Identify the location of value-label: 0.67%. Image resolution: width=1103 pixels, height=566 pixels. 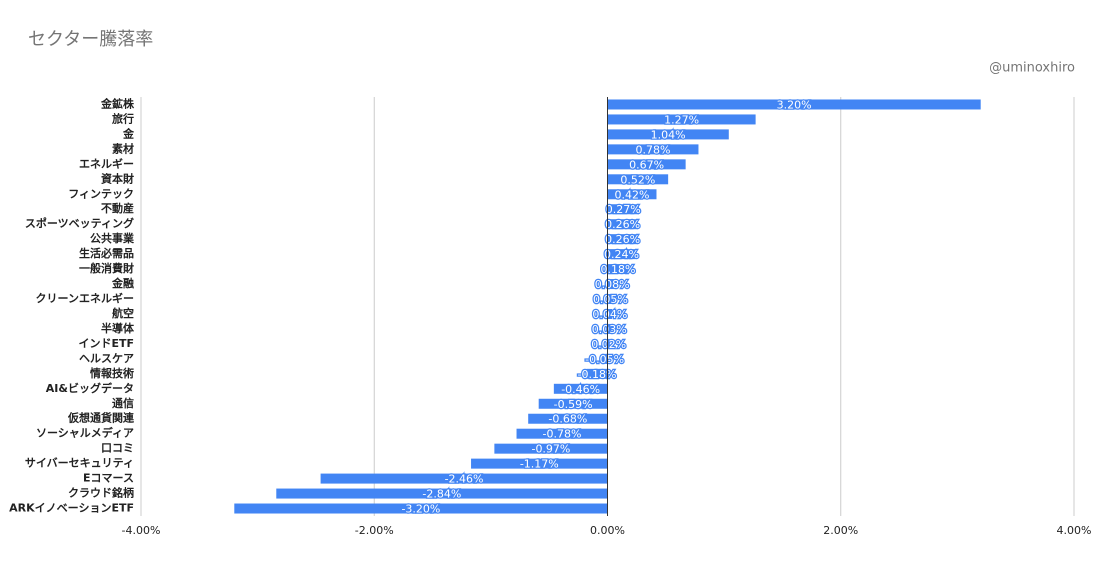
(646, 164).